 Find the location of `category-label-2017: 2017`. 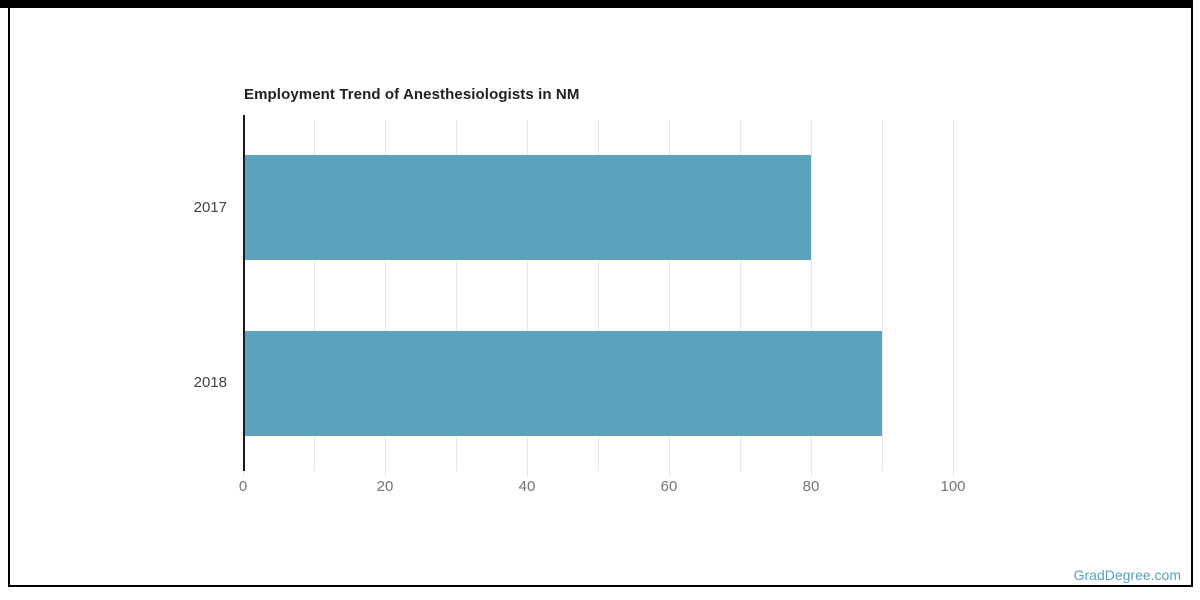

category-label-2017: 2017 is located at coordinates (210, 207).